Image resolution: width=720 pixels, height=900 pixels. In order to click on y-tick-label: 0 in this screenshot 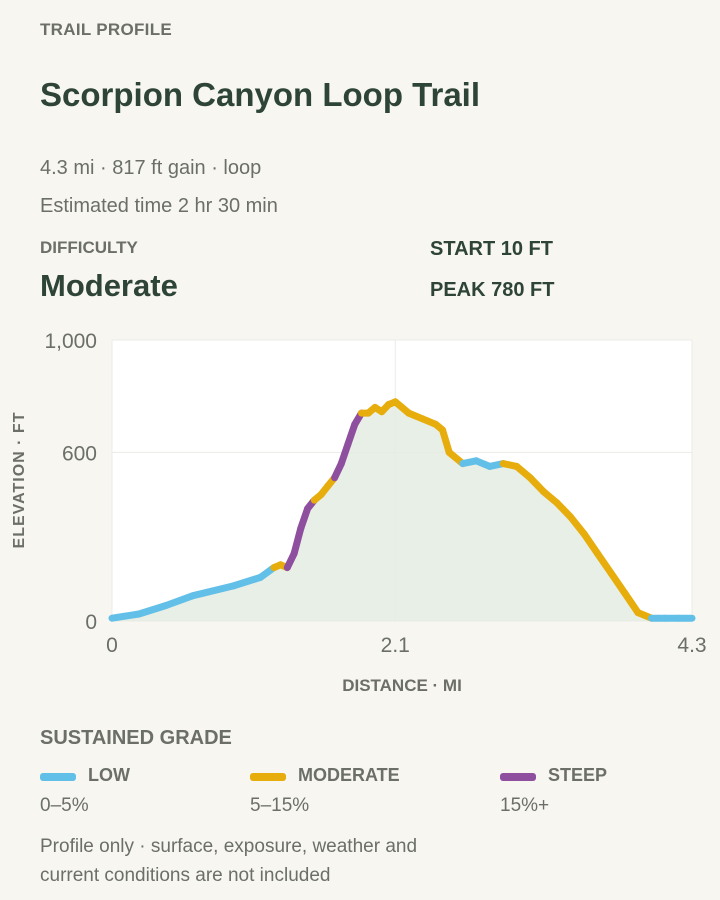, I will do `click(91, 622)`.